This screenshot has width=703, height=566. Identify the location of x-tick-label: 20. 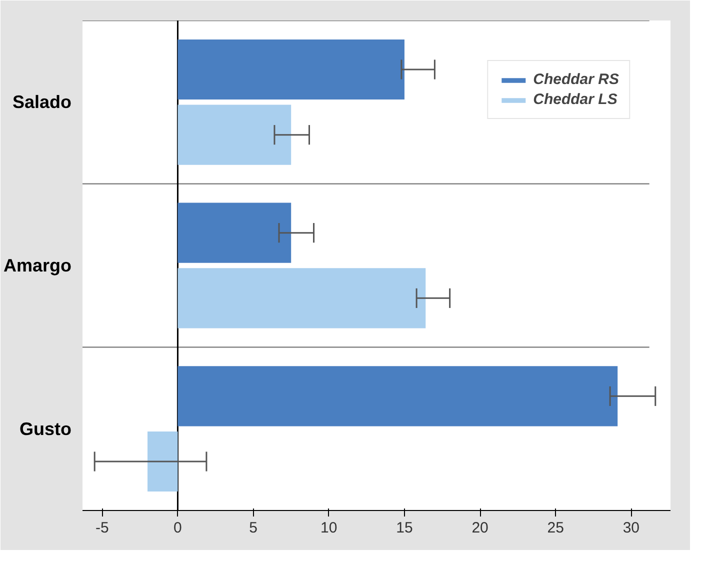
(480, 528).